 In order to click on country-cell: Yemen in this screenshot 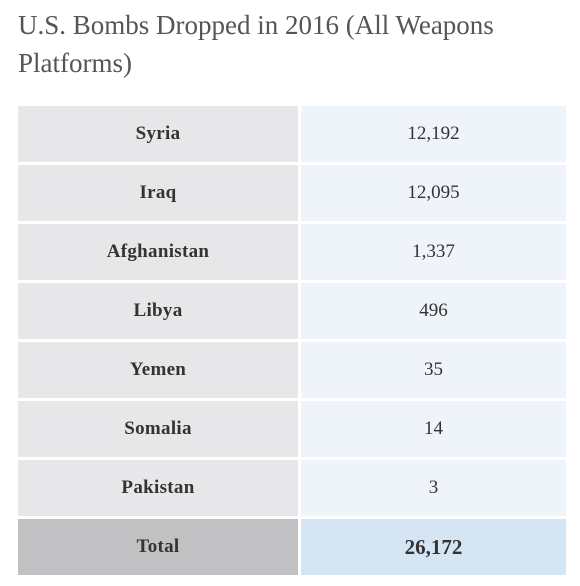, I will do `click(158, 370)`.